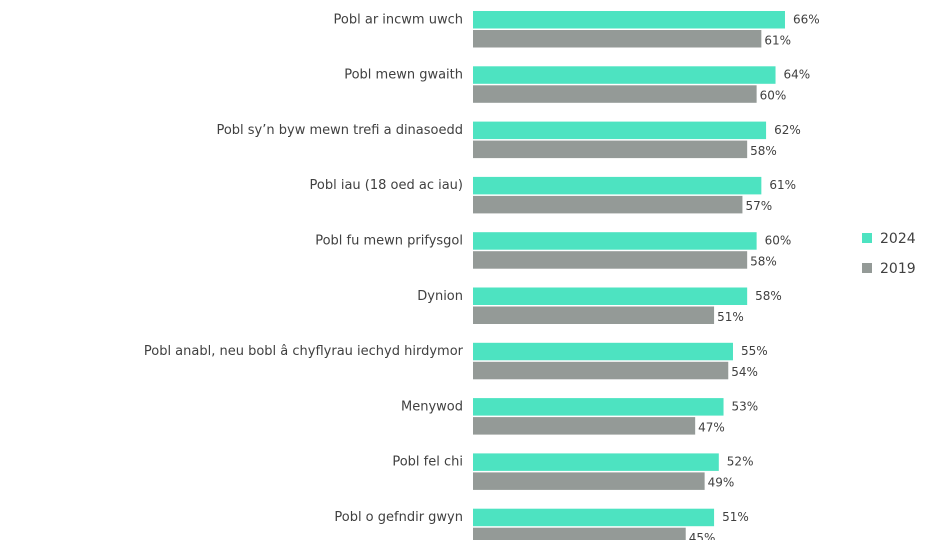 The image size is (927, 540). What do you see at coordinates (702, 535) in the screenshot?
I see `value-label: 45%` at bounding box center [702, 535].